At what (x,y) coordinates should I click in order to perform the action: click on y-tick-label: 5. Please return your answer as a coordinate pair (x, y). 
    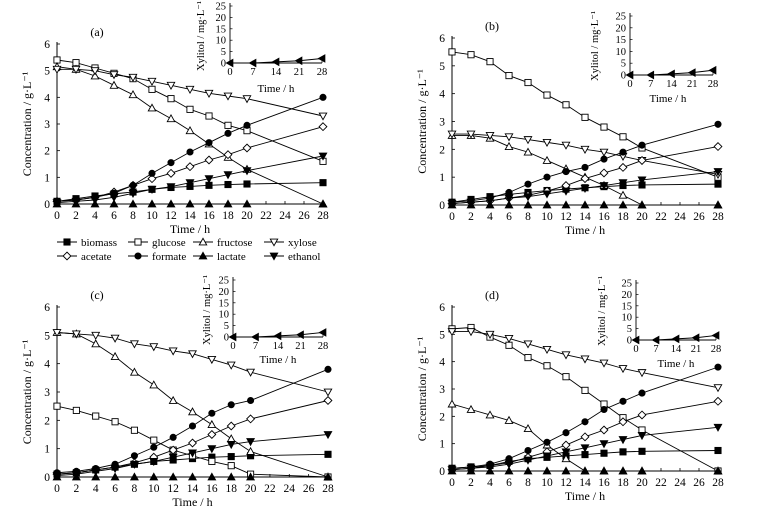
    Looking at the image, I should click on (47, 72).